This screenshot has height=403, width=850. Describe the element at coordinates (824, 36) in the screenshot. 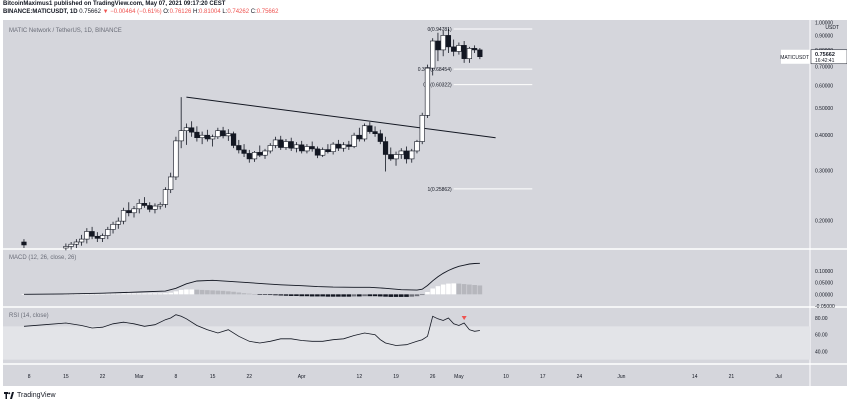

I see `price-axis-tick: 0.90000` at that location.